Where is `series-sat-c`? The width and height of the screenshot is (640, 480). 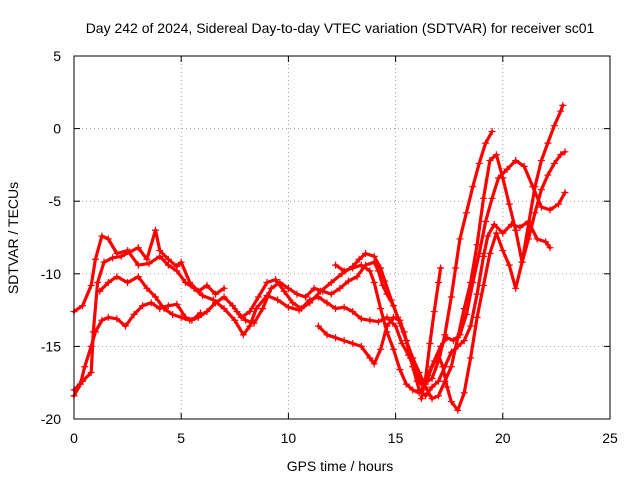 series-sat-c is located at coordinates (149, 310).